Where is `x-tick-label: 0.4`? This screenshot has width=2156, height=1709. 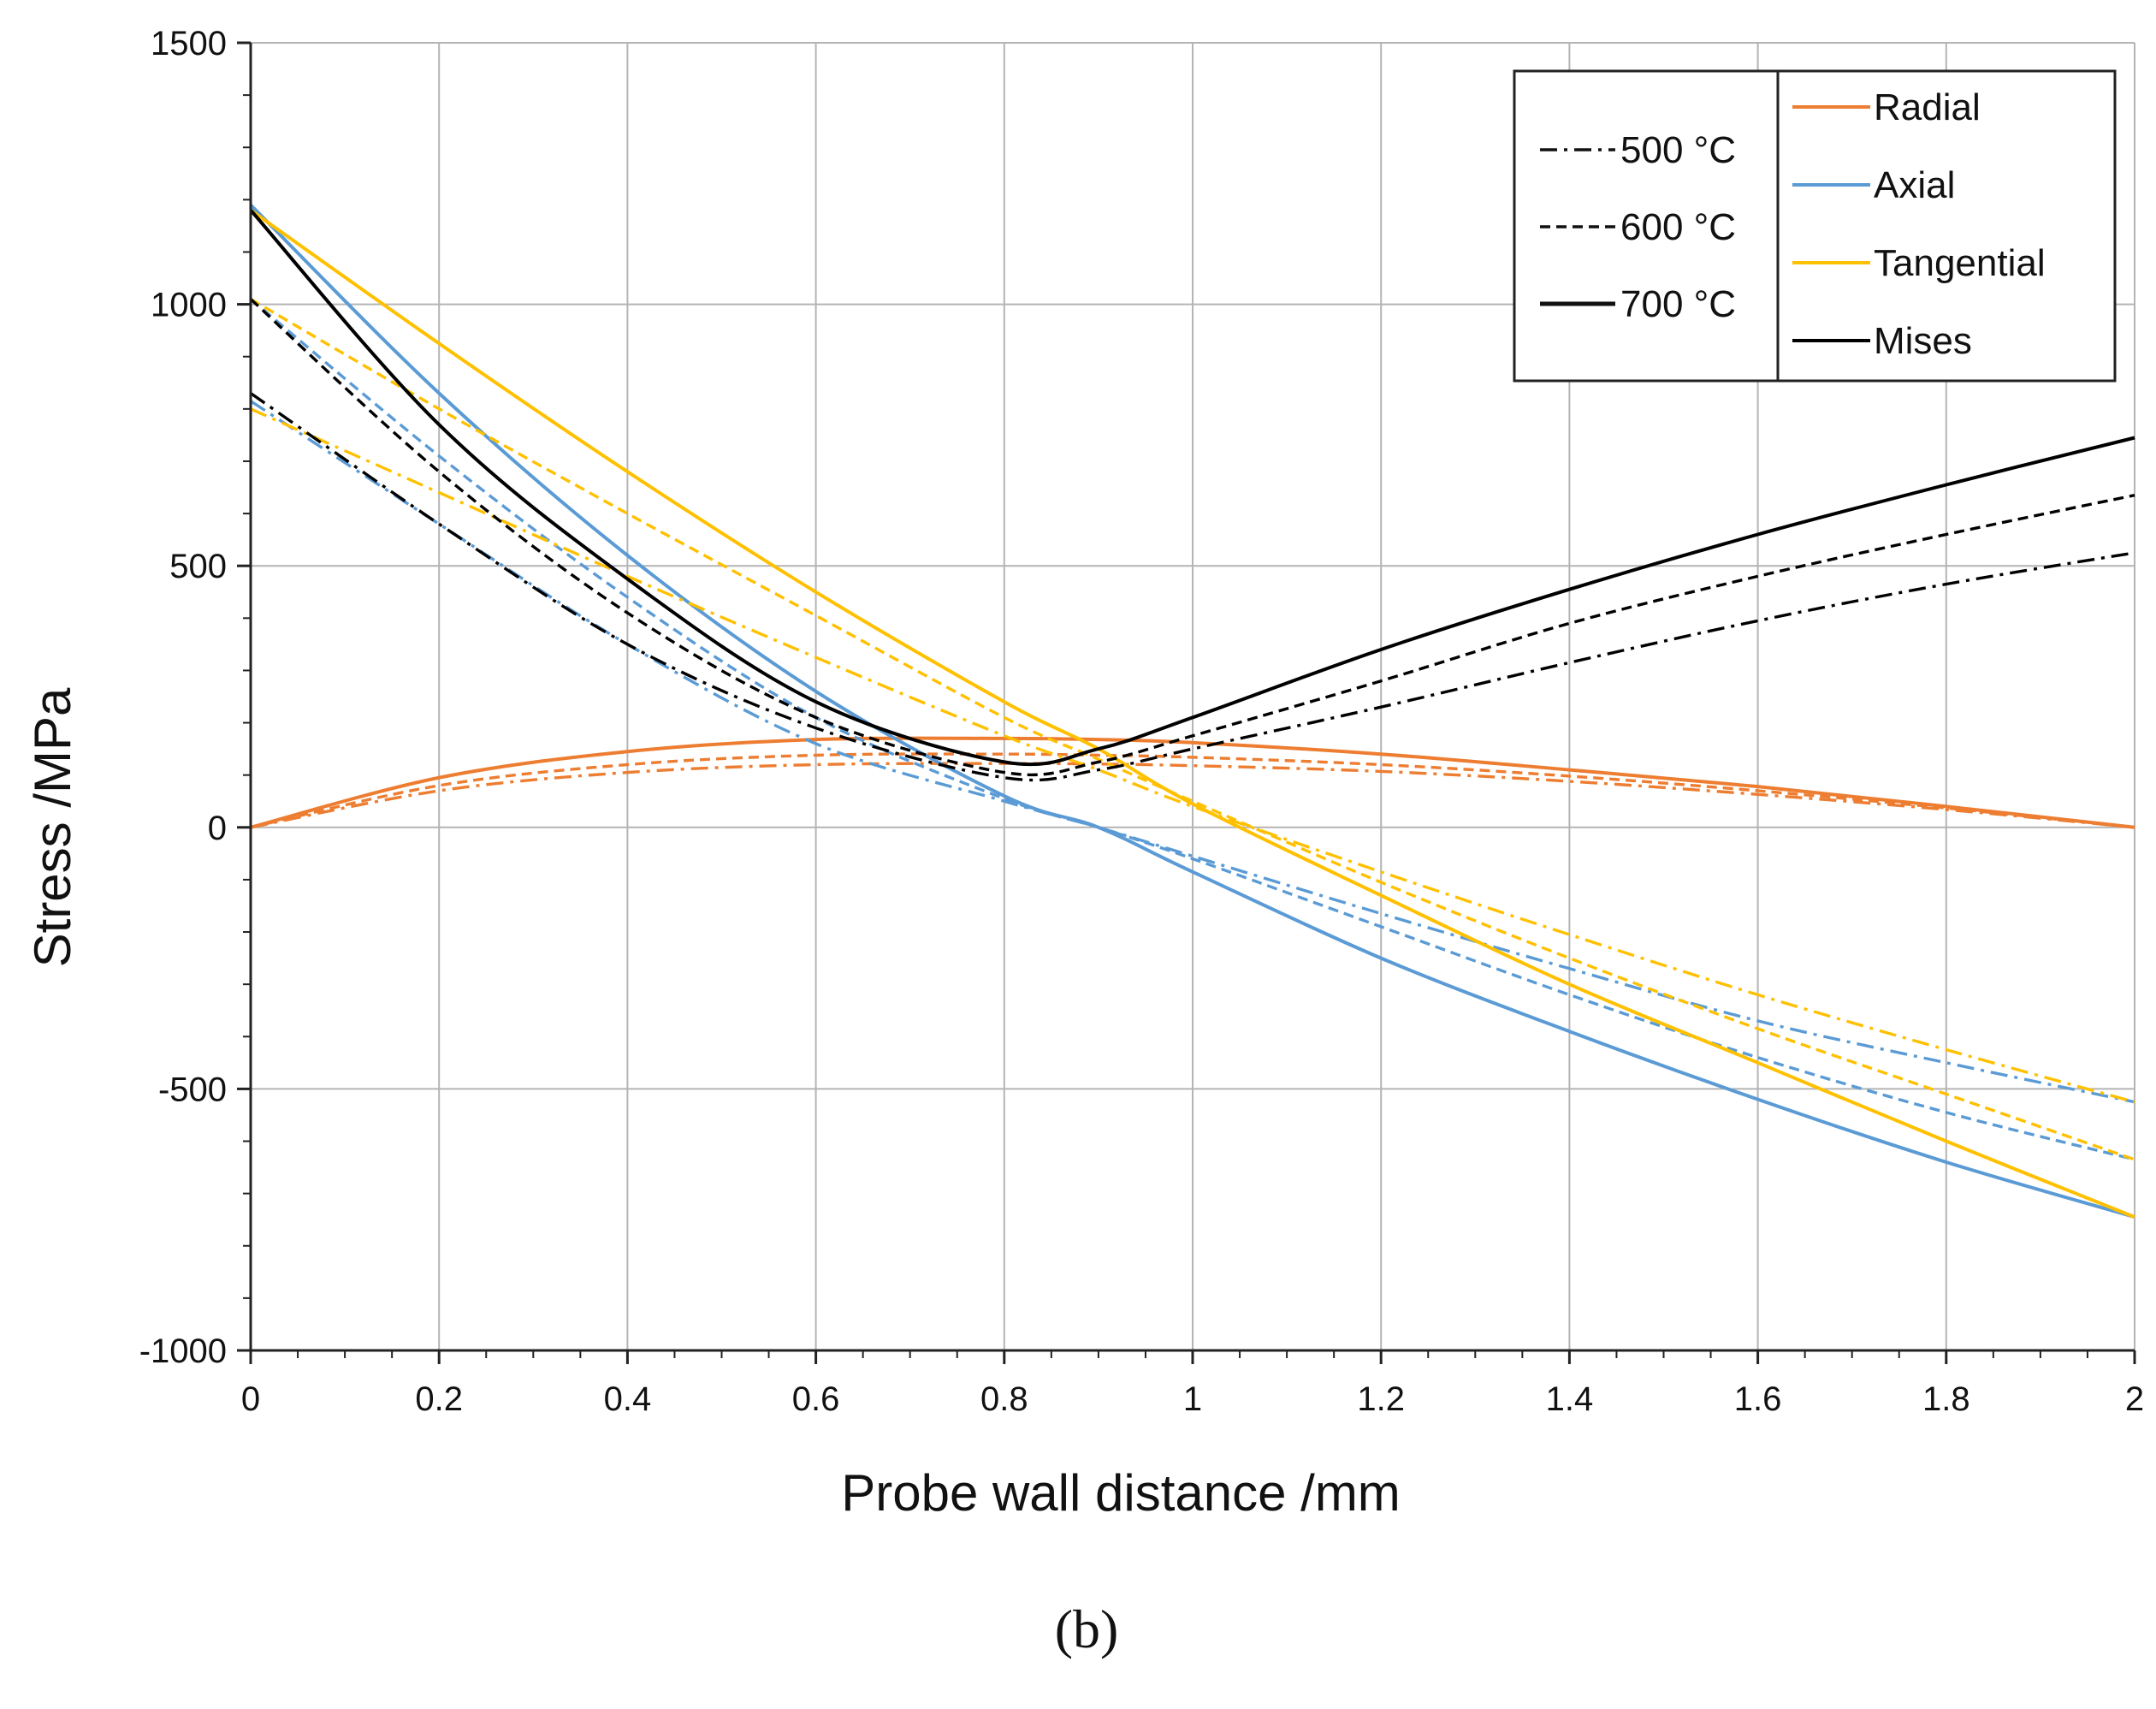 x-tick-label: 0.4 is located at coordinates (628, 1399).